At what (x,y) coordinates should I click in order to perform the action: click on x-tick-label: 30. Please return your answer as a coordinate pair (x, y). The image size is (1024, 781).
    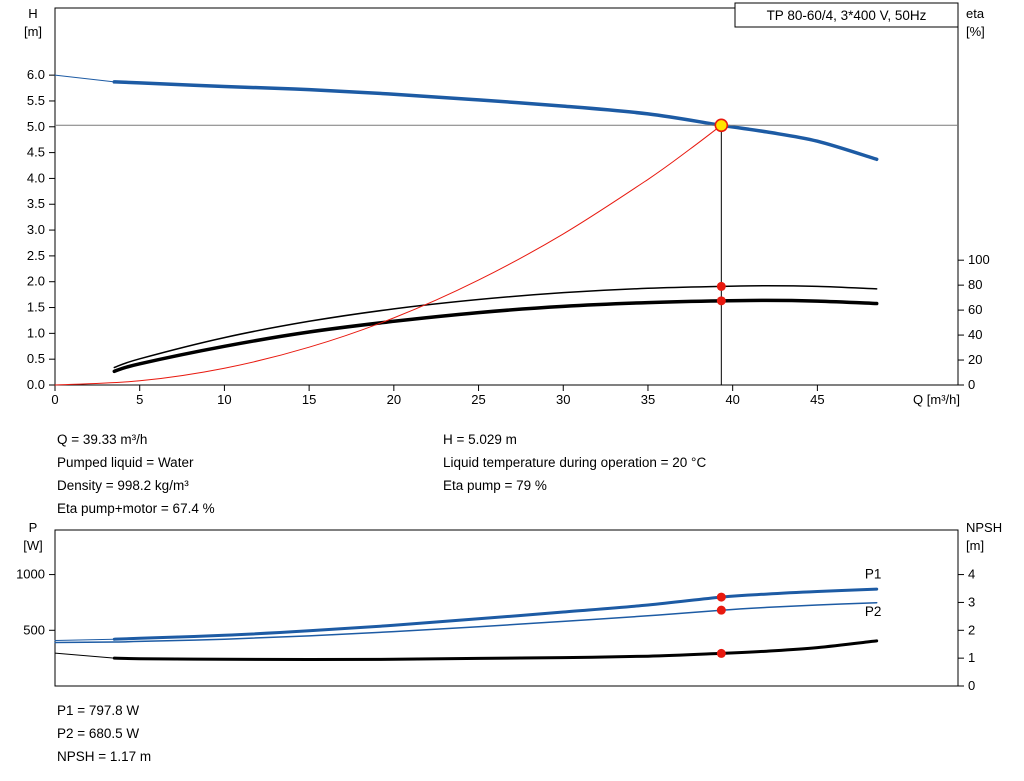
    Looking at the image, I should click on (563, 399).